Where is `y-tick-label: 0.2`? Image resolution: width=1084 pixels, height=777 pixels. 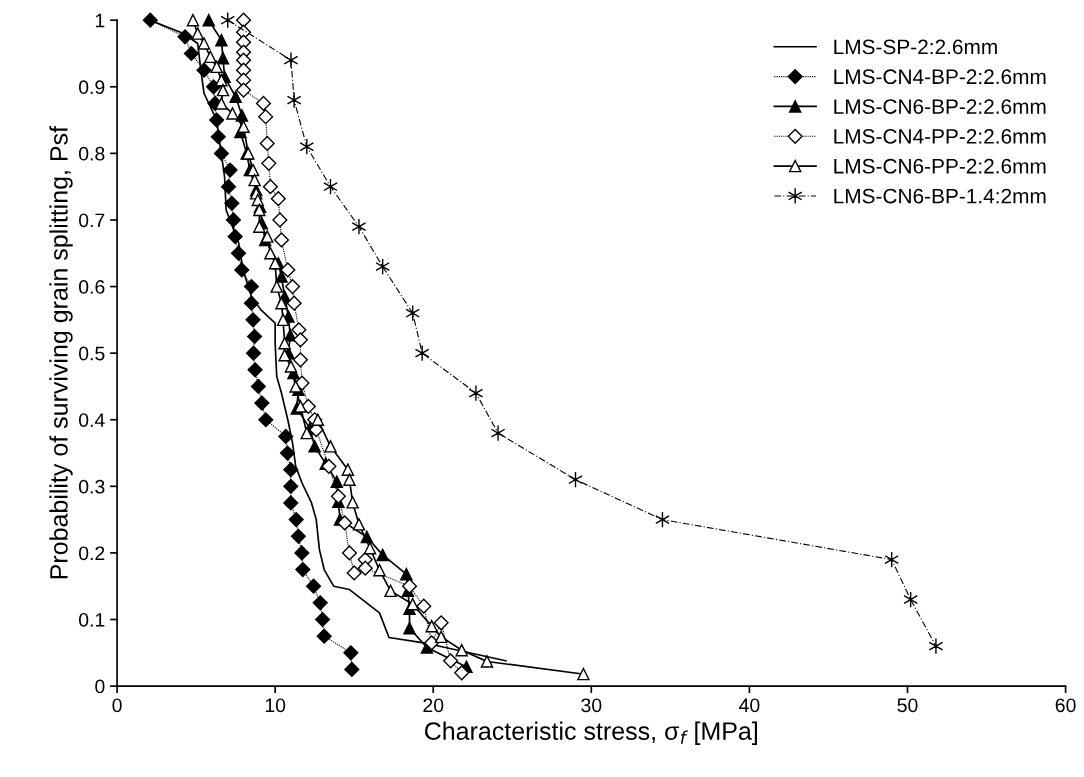
y-tick-label: 0.2 is located at coordinates (92, 553).